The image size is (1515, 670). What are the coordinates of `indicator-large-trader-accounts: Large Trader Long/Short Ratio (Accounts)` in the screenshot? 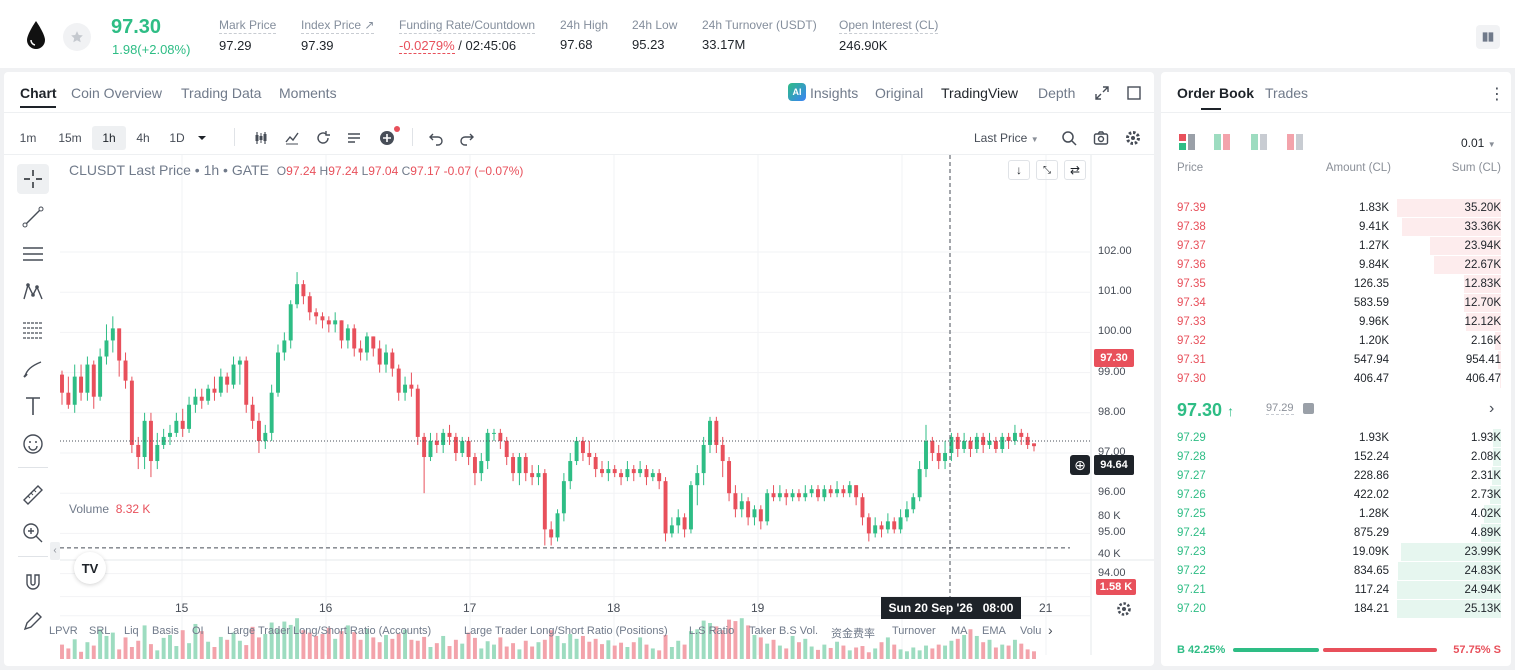 It's located at (329, 631).